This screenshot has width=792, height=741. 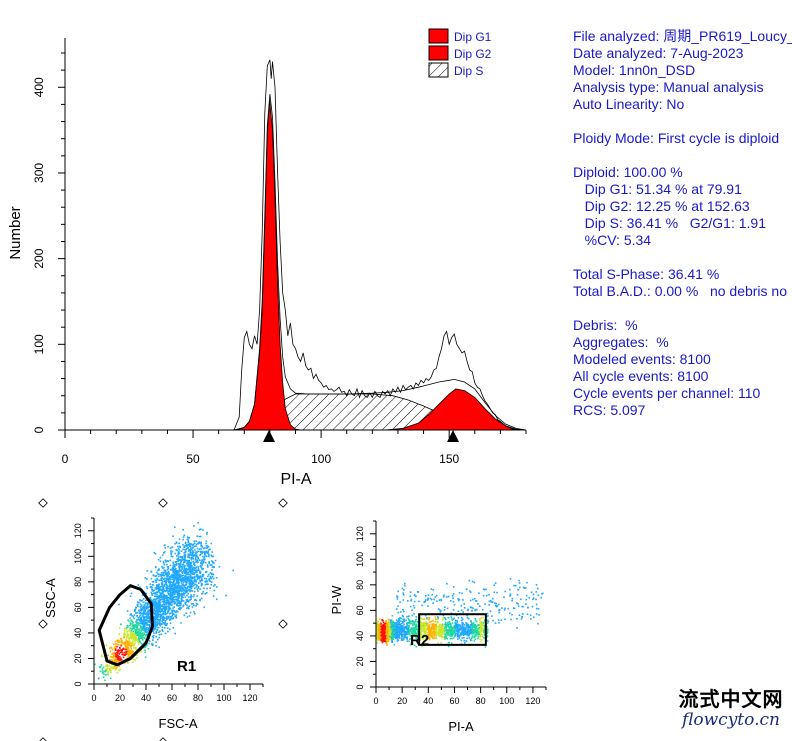 What do you see at coordinates (125, 625) in the screenshot?
I see `gate-r1` at bounding box center [125, 625].